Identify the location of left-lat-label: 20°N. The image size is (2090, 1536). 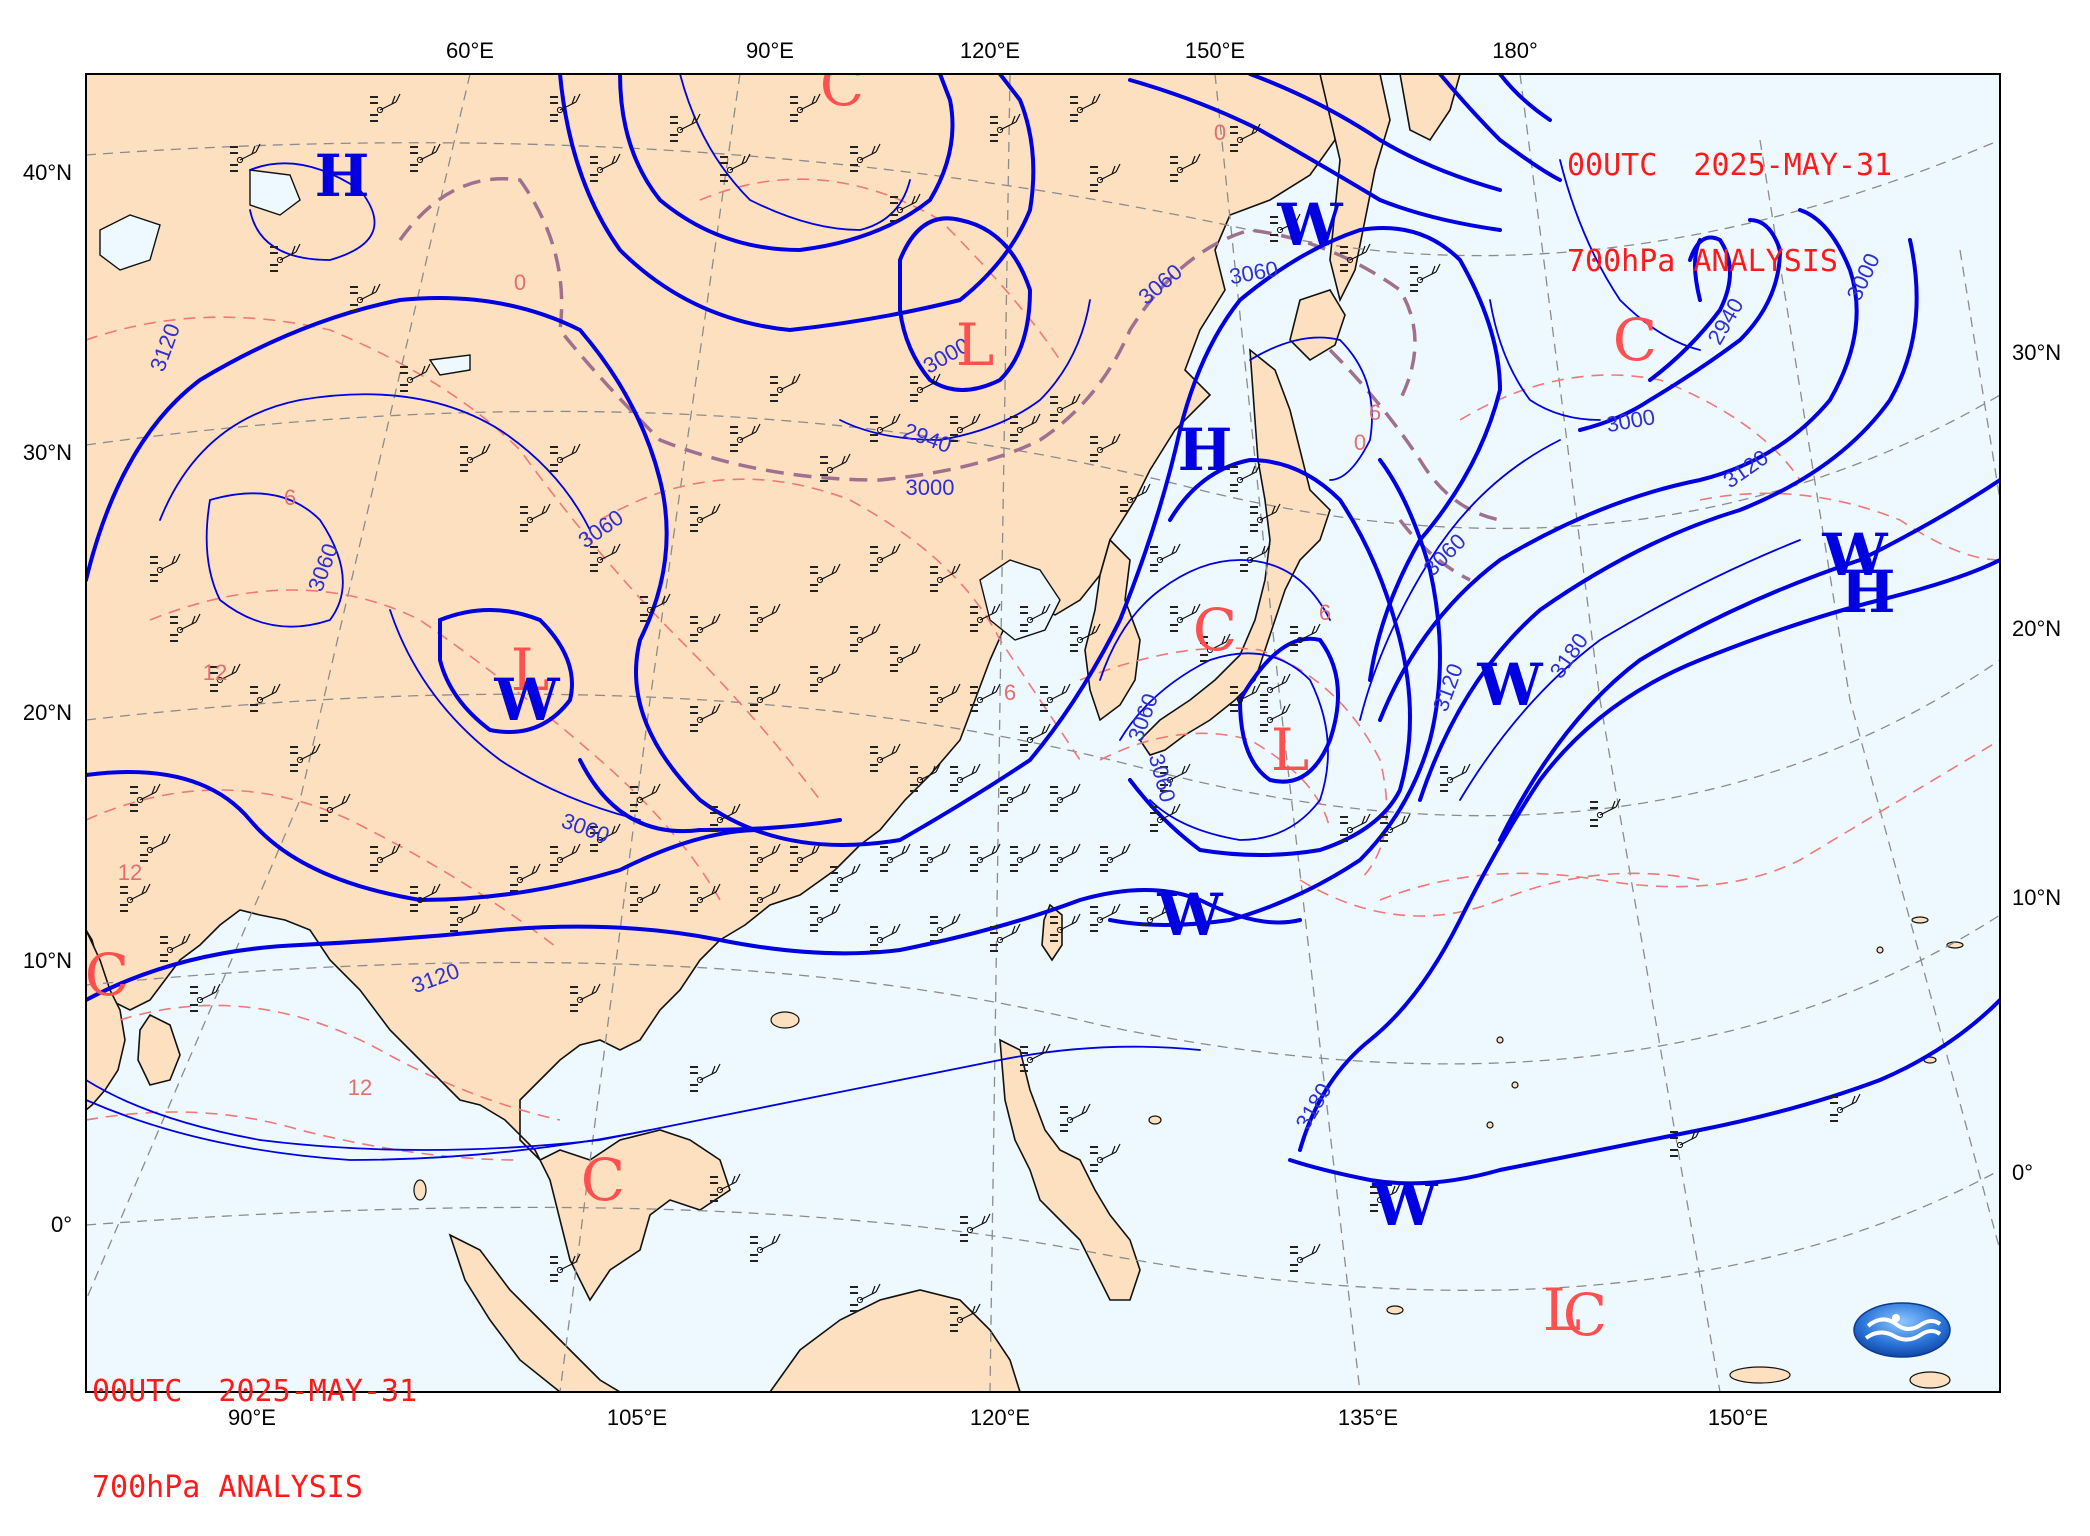
(47, 712).